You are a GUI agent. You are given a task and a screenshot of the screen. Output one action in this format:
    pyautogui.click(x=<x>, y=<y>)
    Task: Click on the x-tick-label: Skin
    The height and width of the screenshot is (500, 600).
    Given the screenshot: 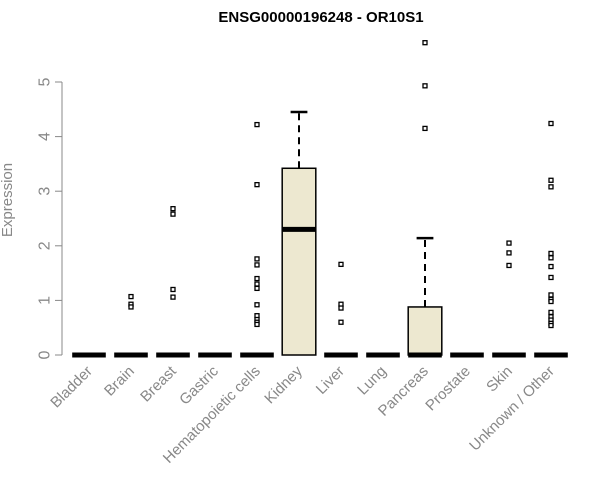 What is the action you would take?
    pyautogui.click(x=499, y=379)
    